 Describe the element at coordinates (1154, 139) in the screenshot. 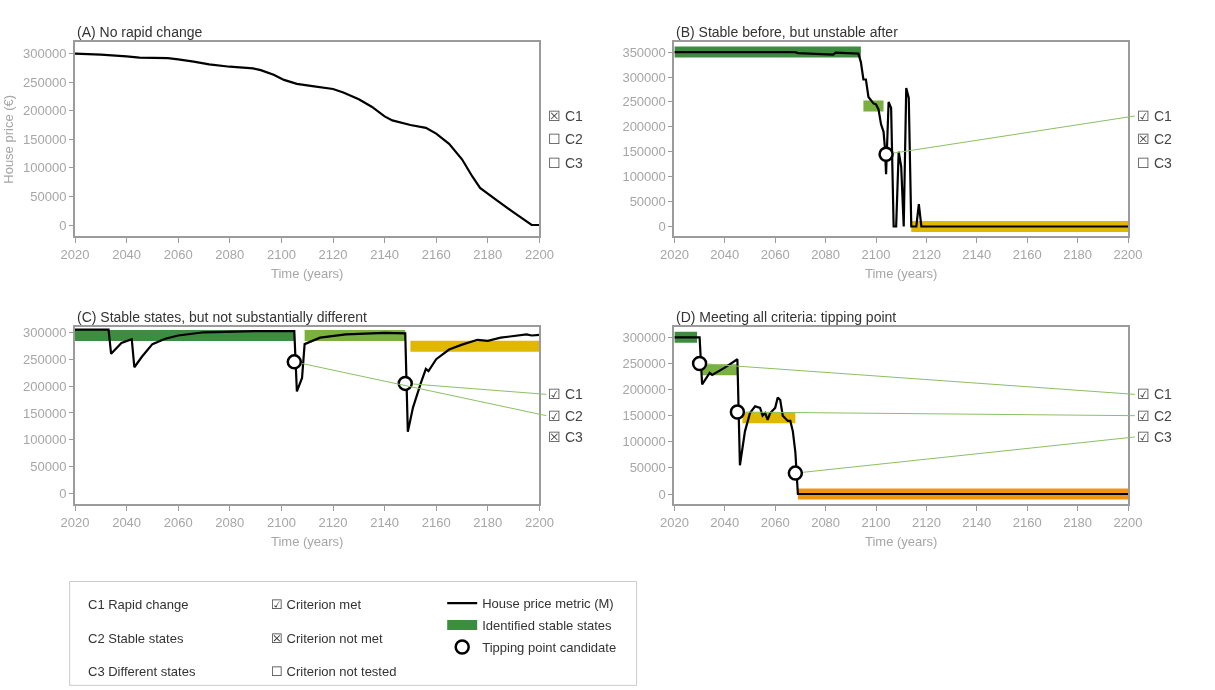

I see `text: ☒ C2` at that location.